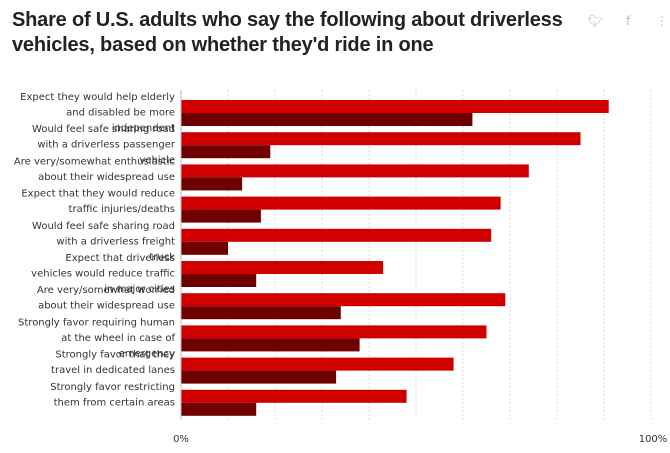  I want to click on category-label: Expect they would help elderly, so click(97, 97).